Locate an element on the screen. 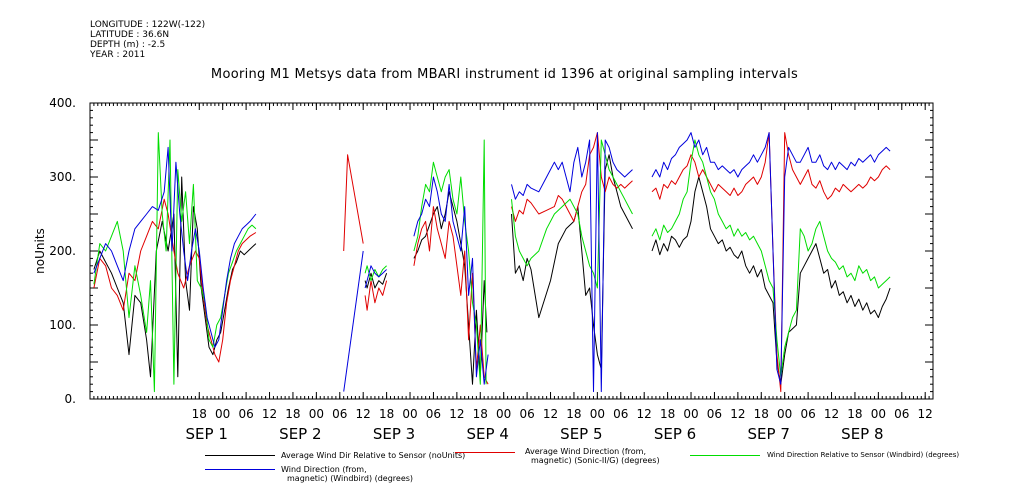 This screenshot has height=504, width=1009. y-axis-label: noUnits is located at coordinates (40, 251).